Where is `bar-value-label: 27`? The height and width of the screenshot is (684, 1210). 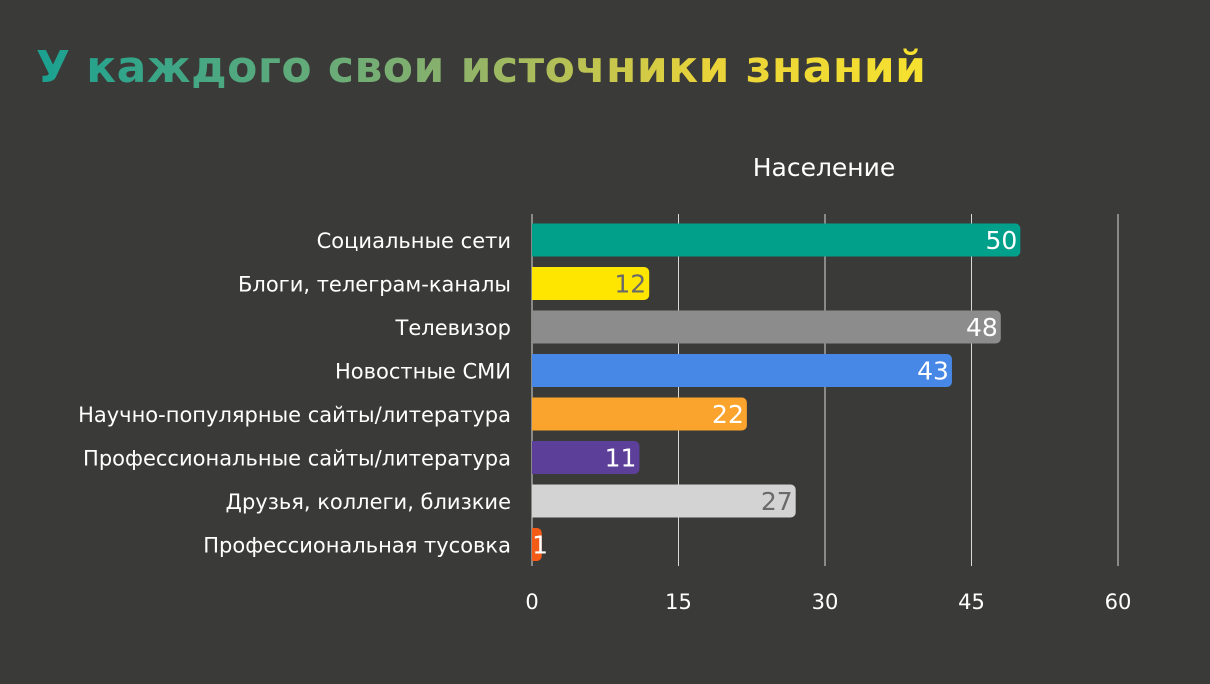
bar-value-label: 27 is located at coordinates (777, 501).